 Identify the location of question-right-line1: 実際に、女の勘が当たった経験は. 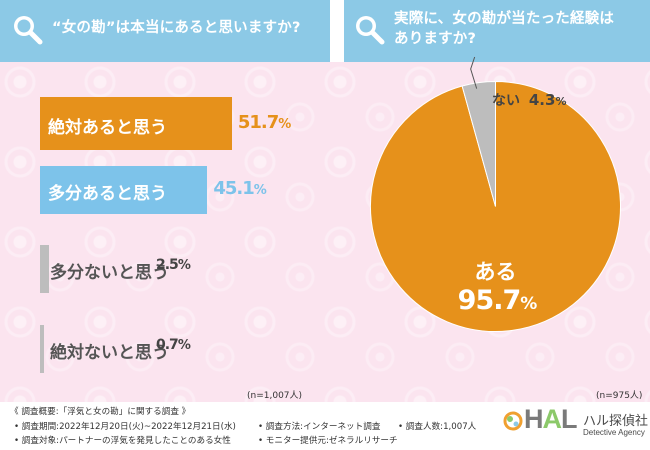
(504, 19).